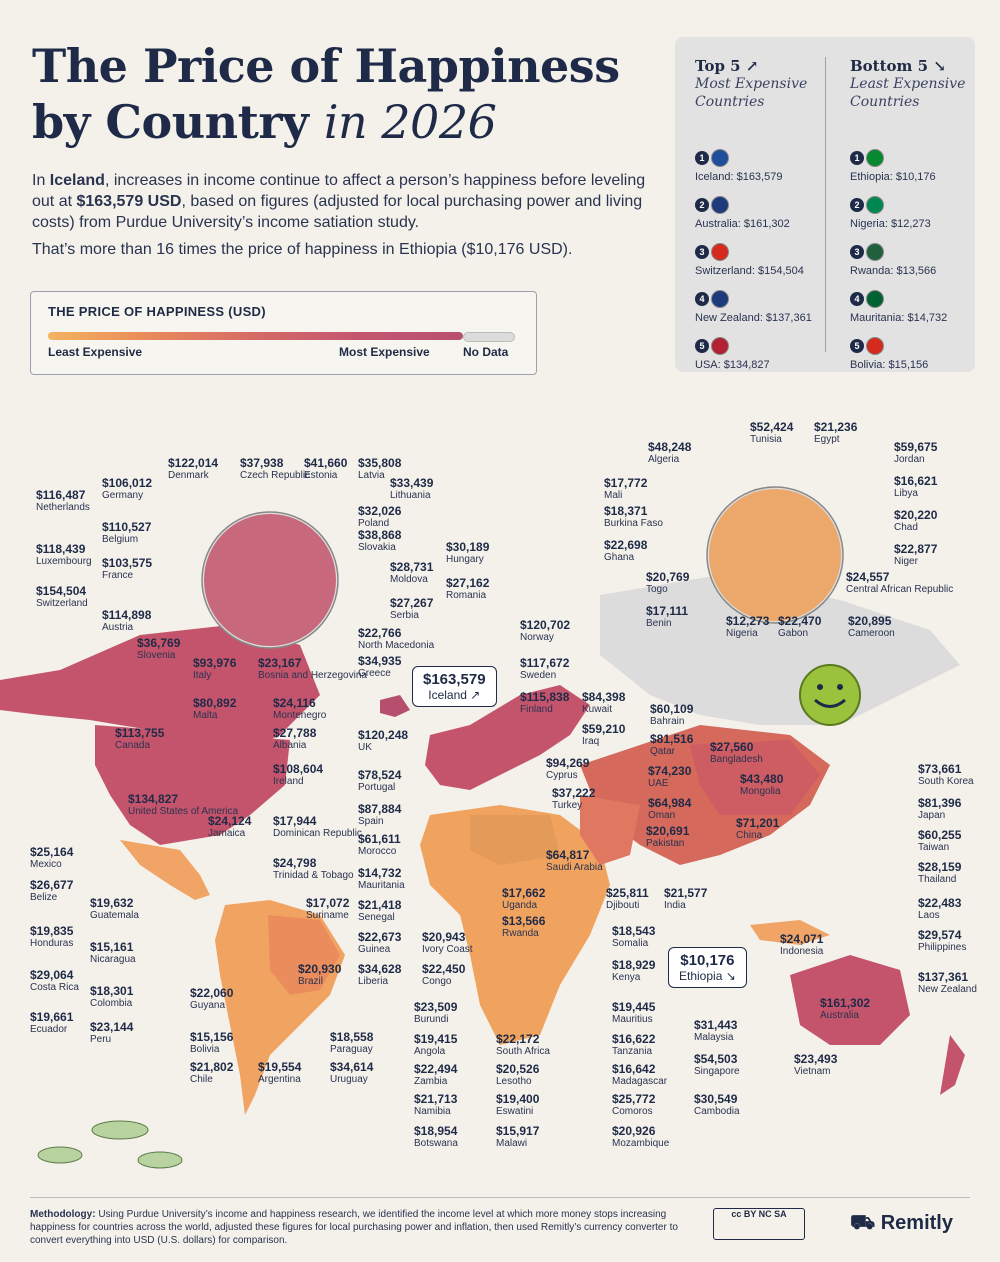 The image size is (1000, 1262). What do you see at coordinates (160, 762) in the screenshot?
I see `north-america` at bounding box center [160, 762].